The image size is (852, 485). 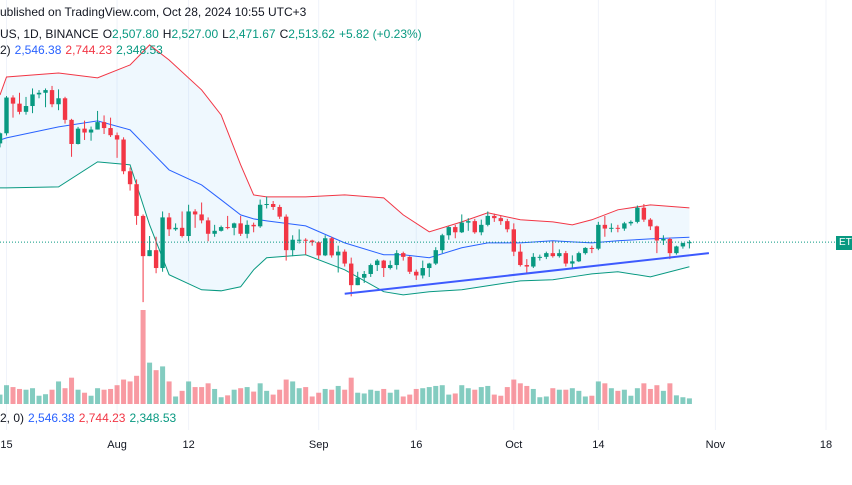 I want to click on ohlc-values: O2,507.80 H2,527.00 L2,471.67 C2,513.62, so click(x=219, y=34).